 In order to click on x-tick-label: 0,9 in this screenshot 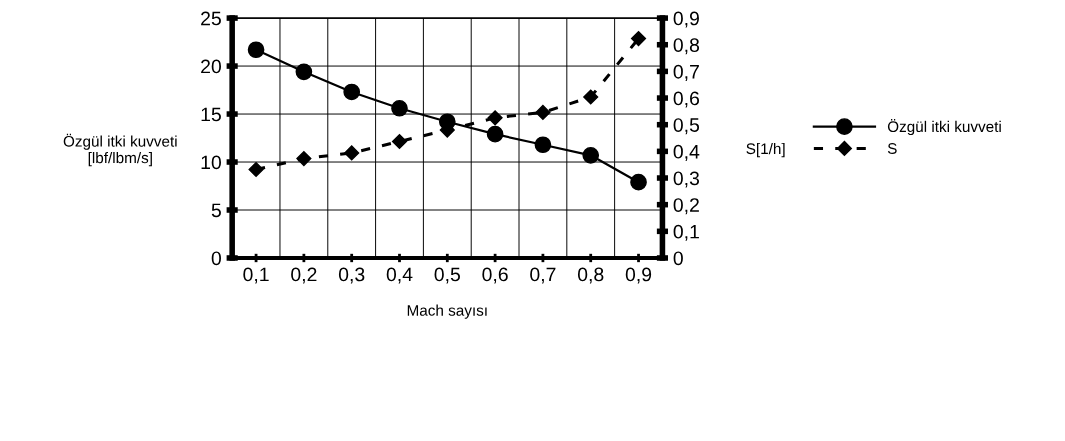, I will do `click(638, 275)`.